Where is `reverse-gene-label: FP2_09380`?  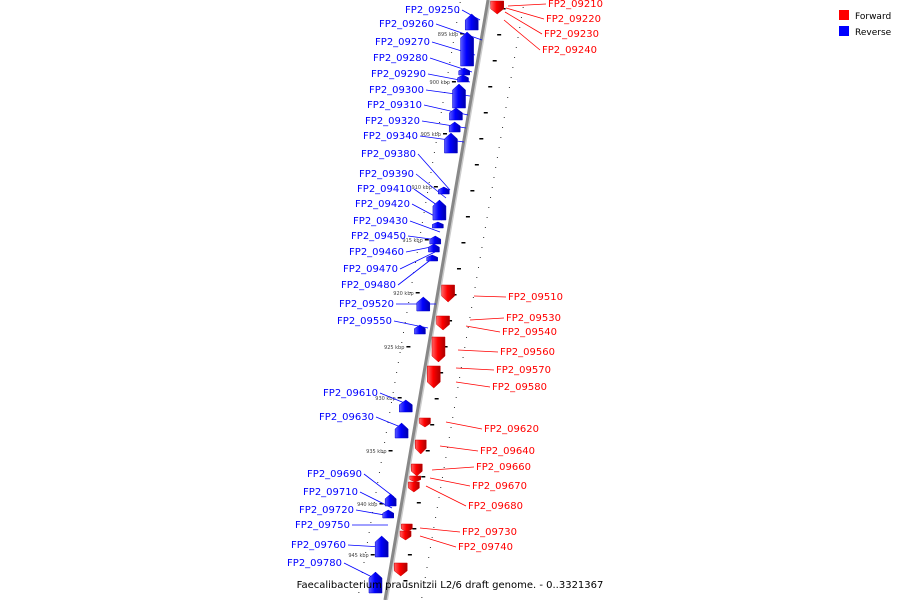 reverse-gene-label: FP2_09380 is located at coordinates (388, 154).